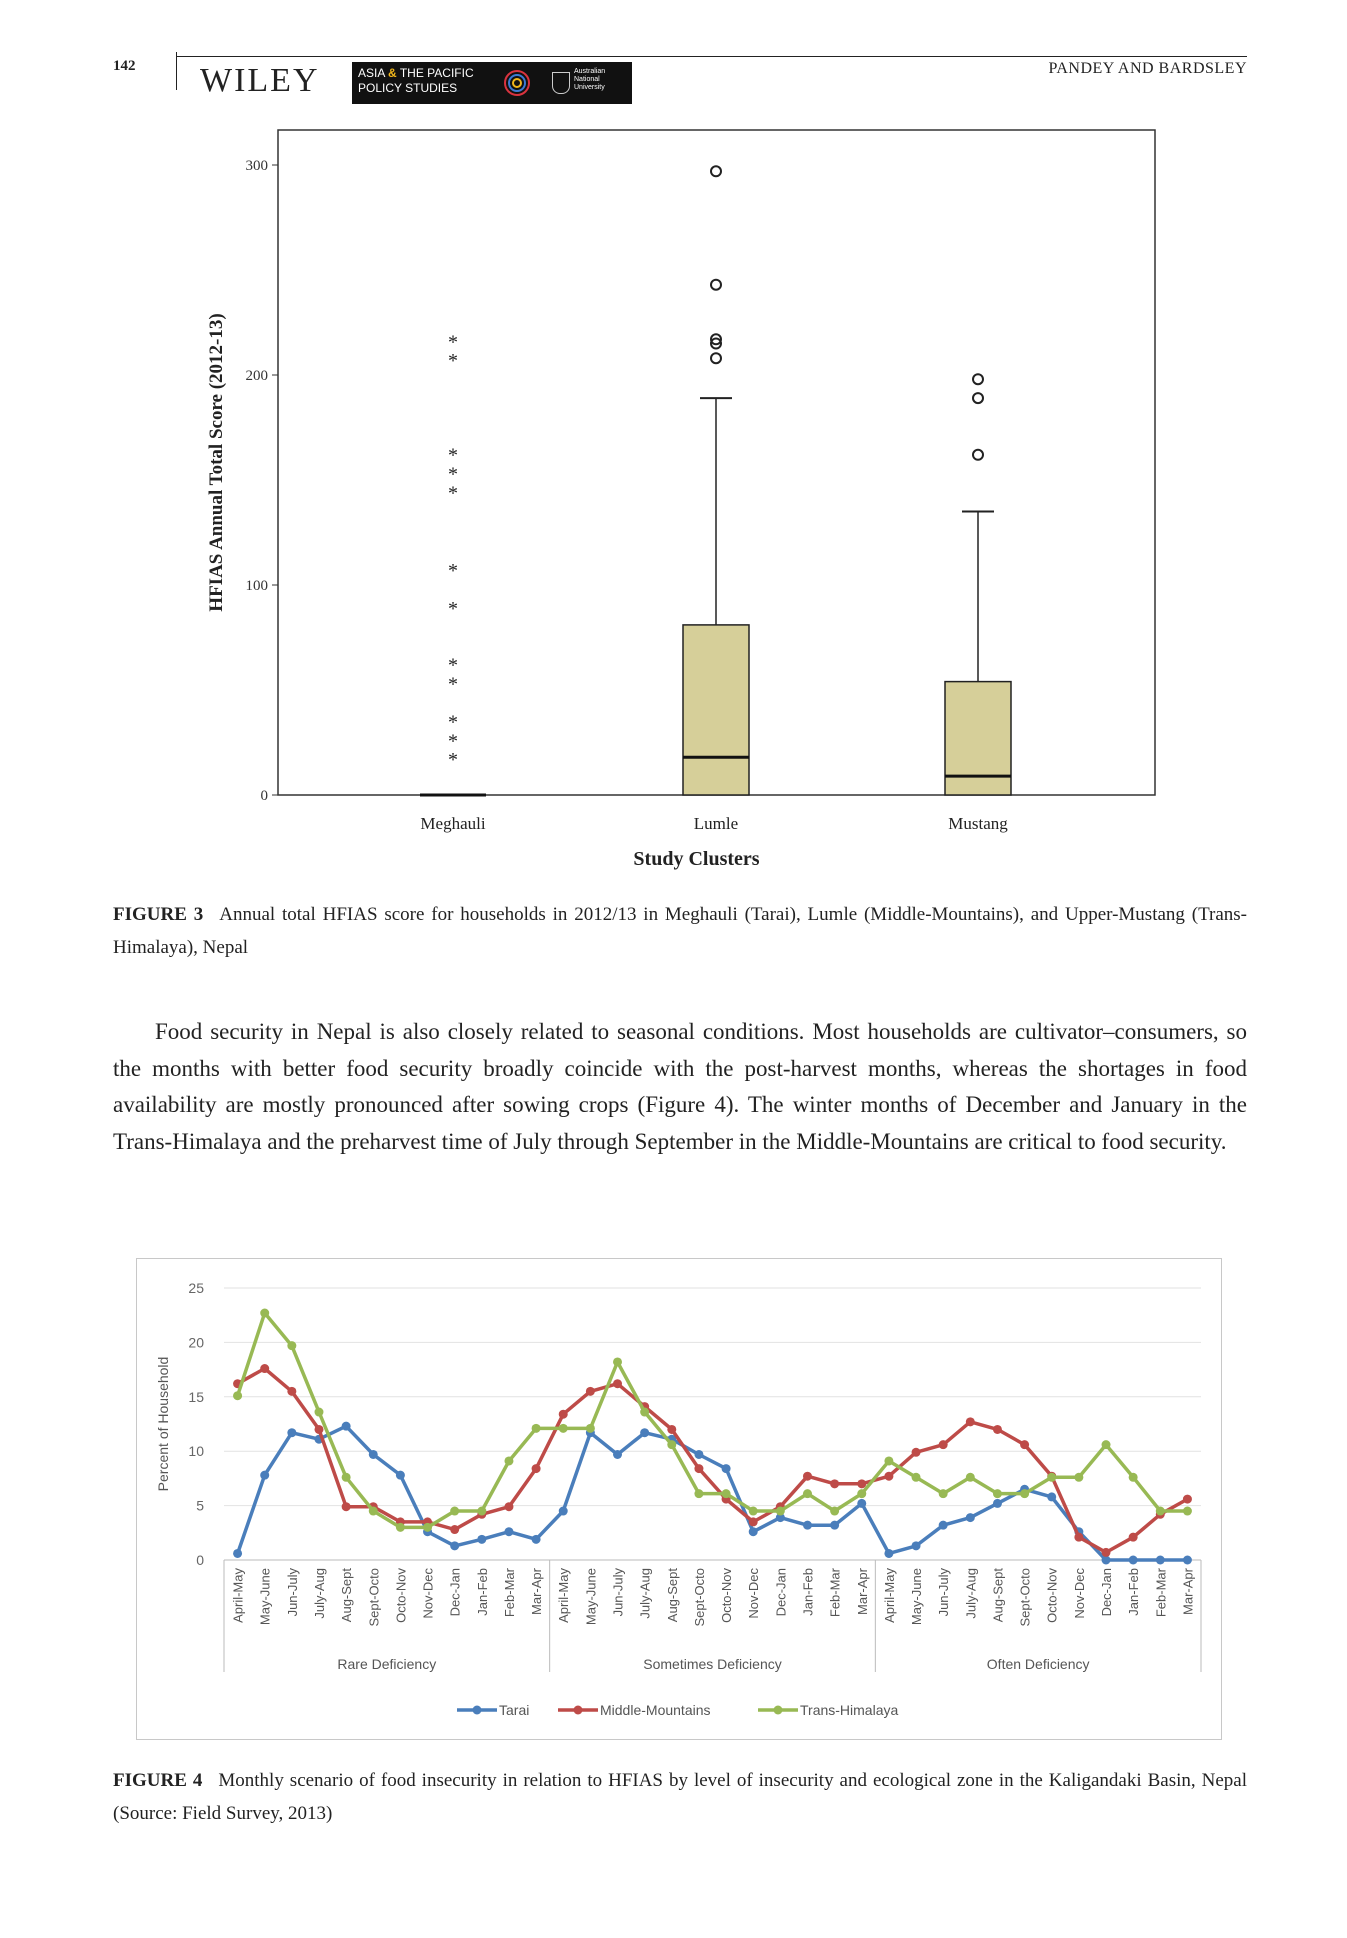 This screenshot has width=1347, height=1938. What do you see at coordinates (196, 1397) in the screenshot?
I see `y-tick-label: 15` at bounding box center [196, 1397].